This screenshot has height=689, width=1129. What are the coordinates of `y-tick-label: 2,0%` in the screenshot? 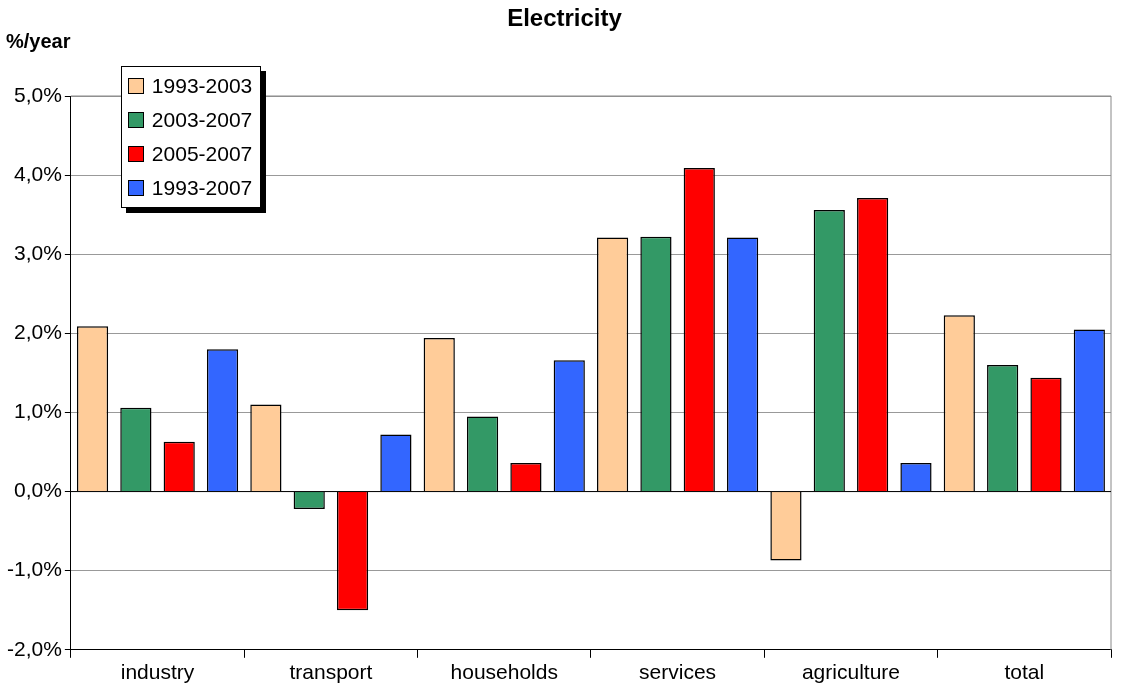 It's located at (37, 332).